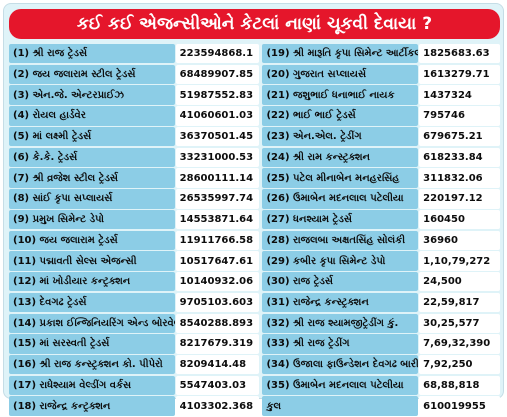 Image resolution: width=507 pixels, height=417 pixels. I want to click on payment-amount: 10140932.06, so click(217, 282).